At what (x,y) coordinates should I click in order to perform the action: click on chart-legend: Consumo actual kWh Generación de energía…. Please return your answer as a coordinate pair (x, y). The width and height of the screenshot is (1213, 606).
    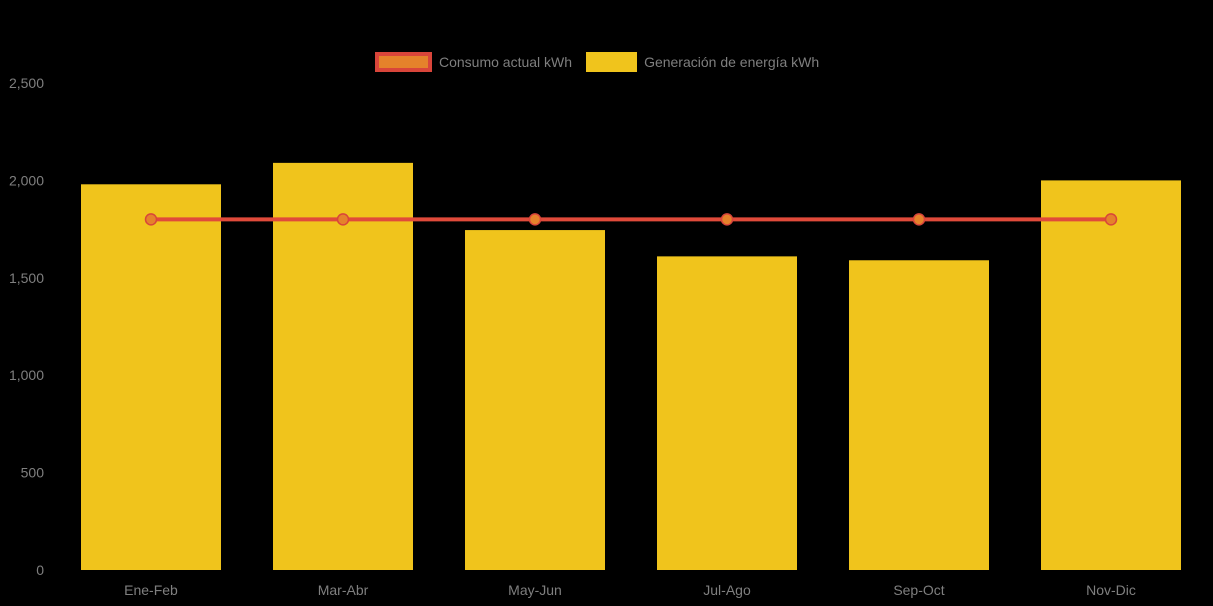
    Looking at the image, I should click on (597, 62).